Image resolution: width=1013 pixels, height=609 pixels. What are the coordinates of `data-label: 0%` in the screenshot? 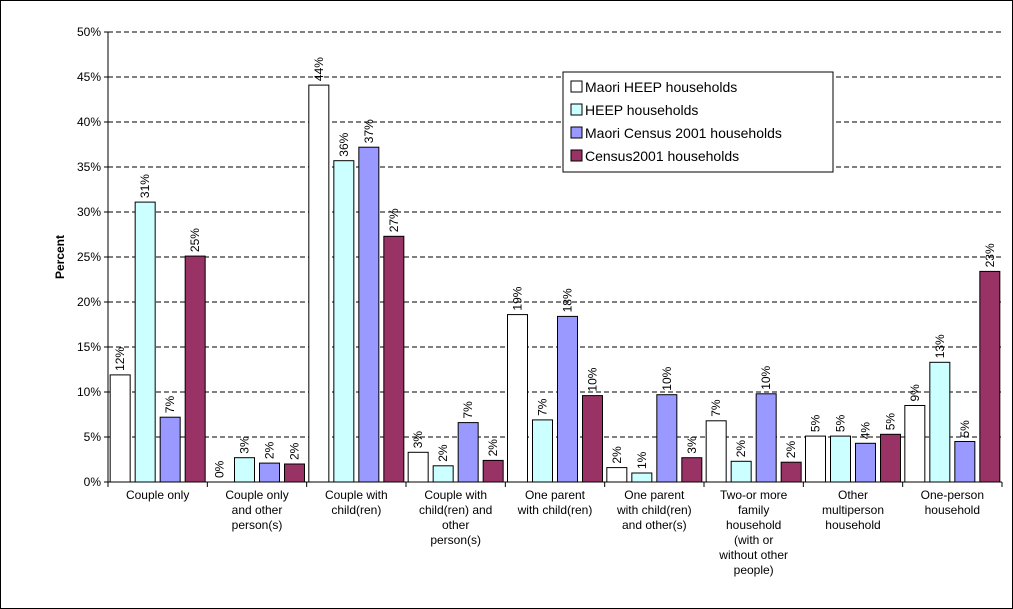 It's located at (220, 469).